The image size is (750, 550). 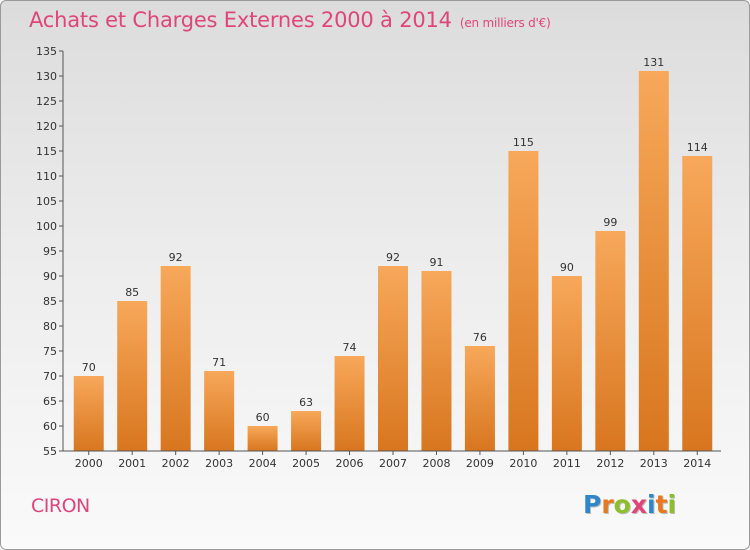 What do you see at coordinates (697, 463) in the screenshot?
I see `x-tick-label: 2014` at bounding box center [697, 463].